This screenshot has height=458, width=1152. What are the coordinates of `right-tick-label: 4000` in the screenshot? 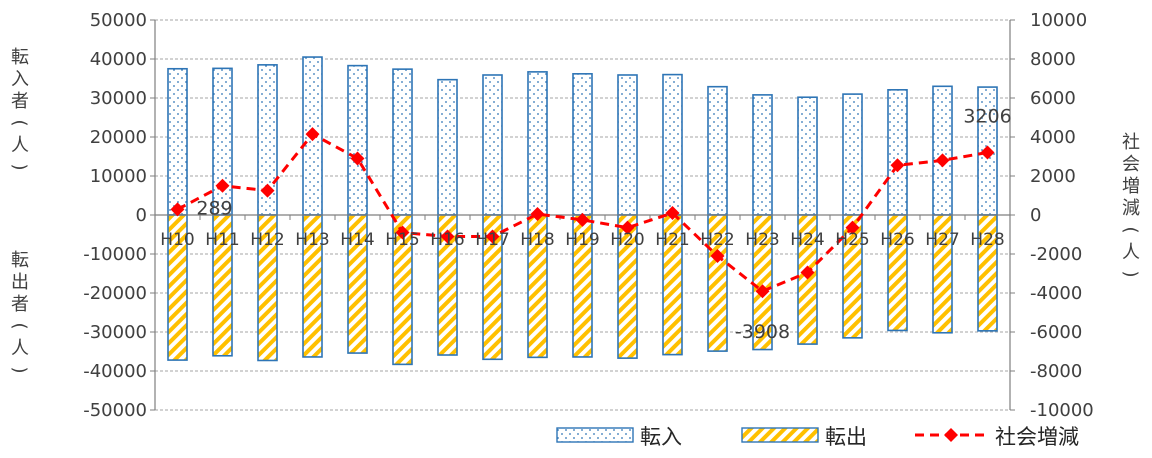 It's located at (1053, 137).